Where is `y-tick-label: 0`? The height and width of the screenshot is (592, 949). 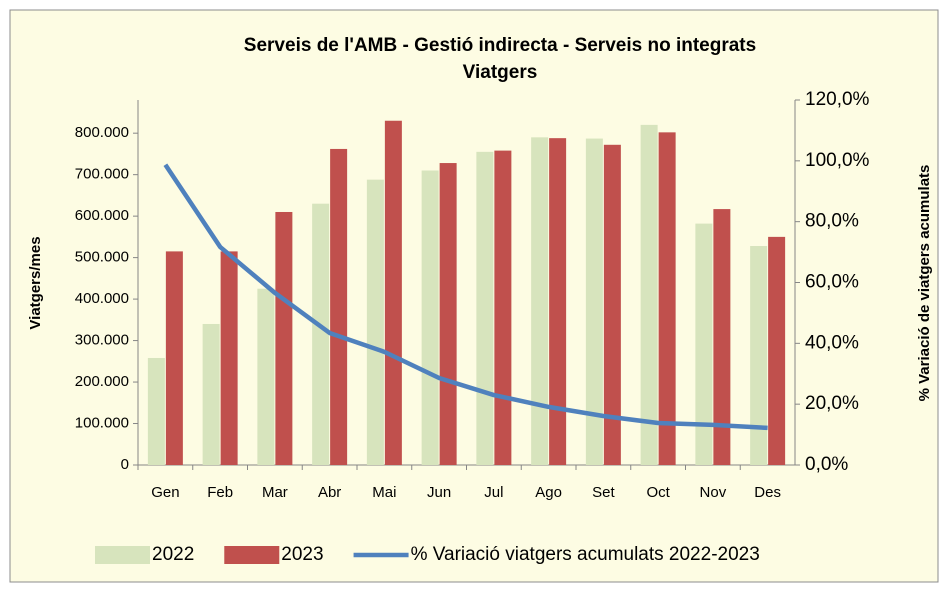
y-tick-label: 0 is located at coordinates (125, 464).